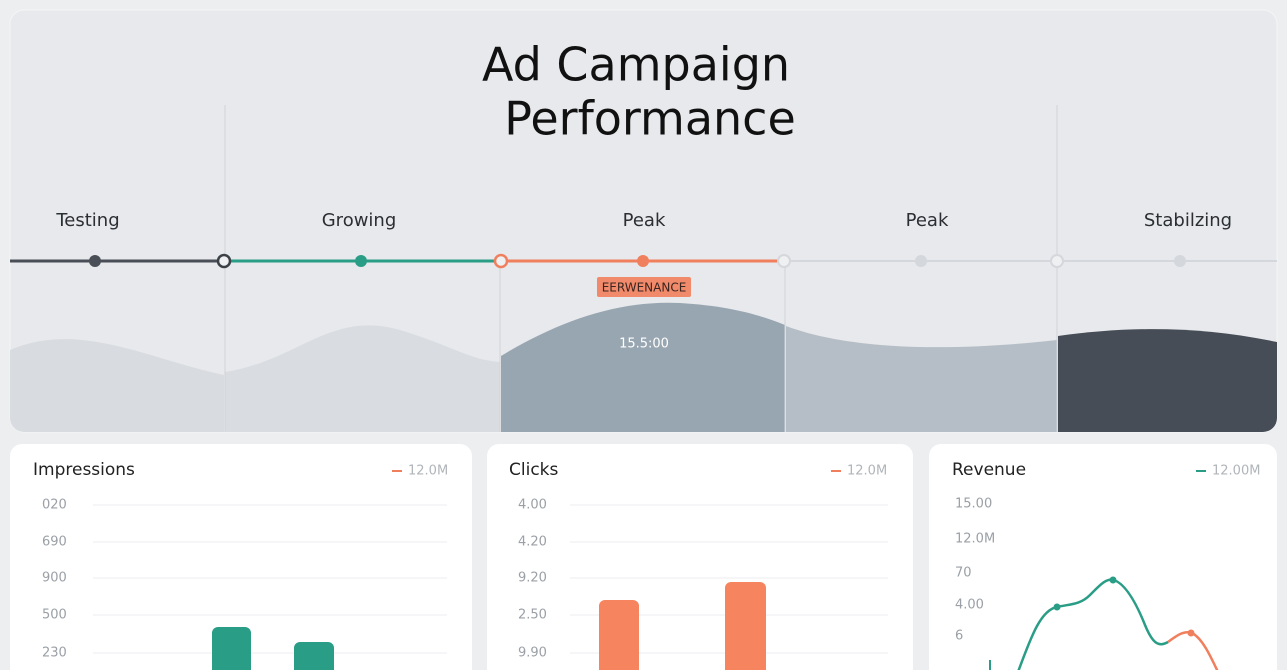  I want to click on stage-label: Growing, so click(359, 220).